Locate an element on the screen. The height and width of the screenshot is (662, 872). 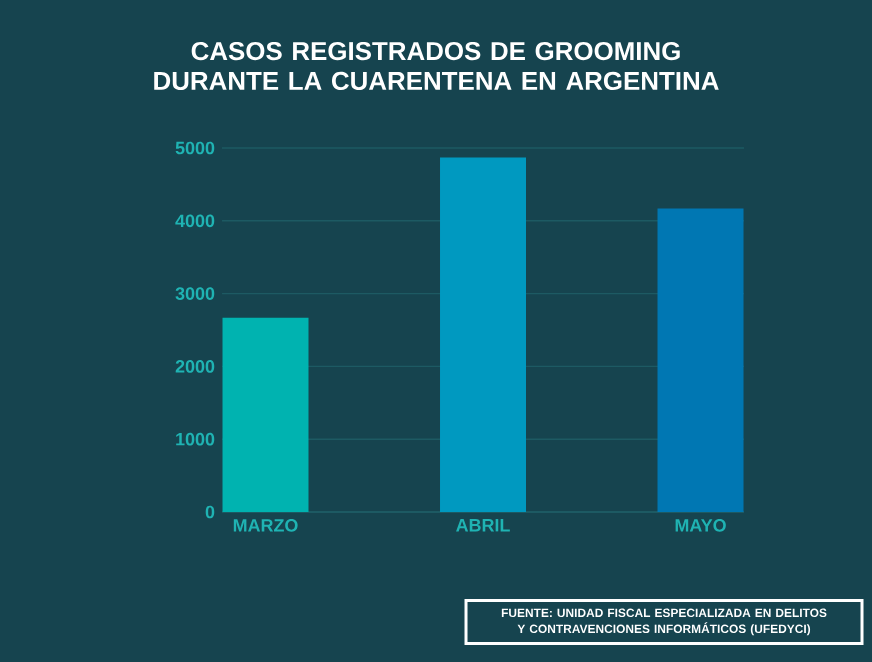
x-tick-label: ABRIL is located at coordinates (483, 525).